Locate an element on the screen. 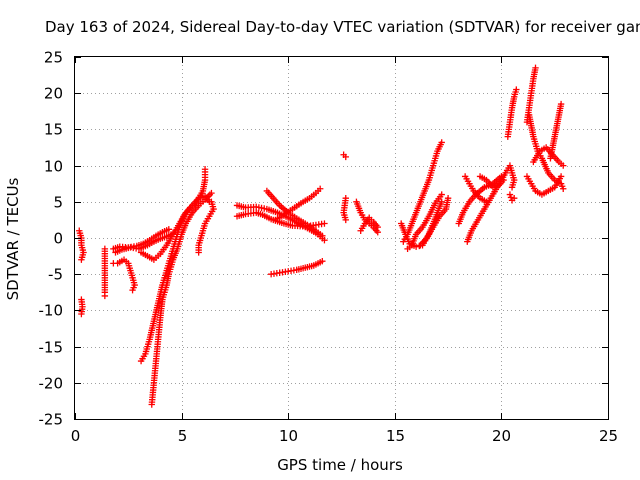 The height and width of the screenshot is (480, 640). y-tick-label: 0 is located at coordinates (58, 239).